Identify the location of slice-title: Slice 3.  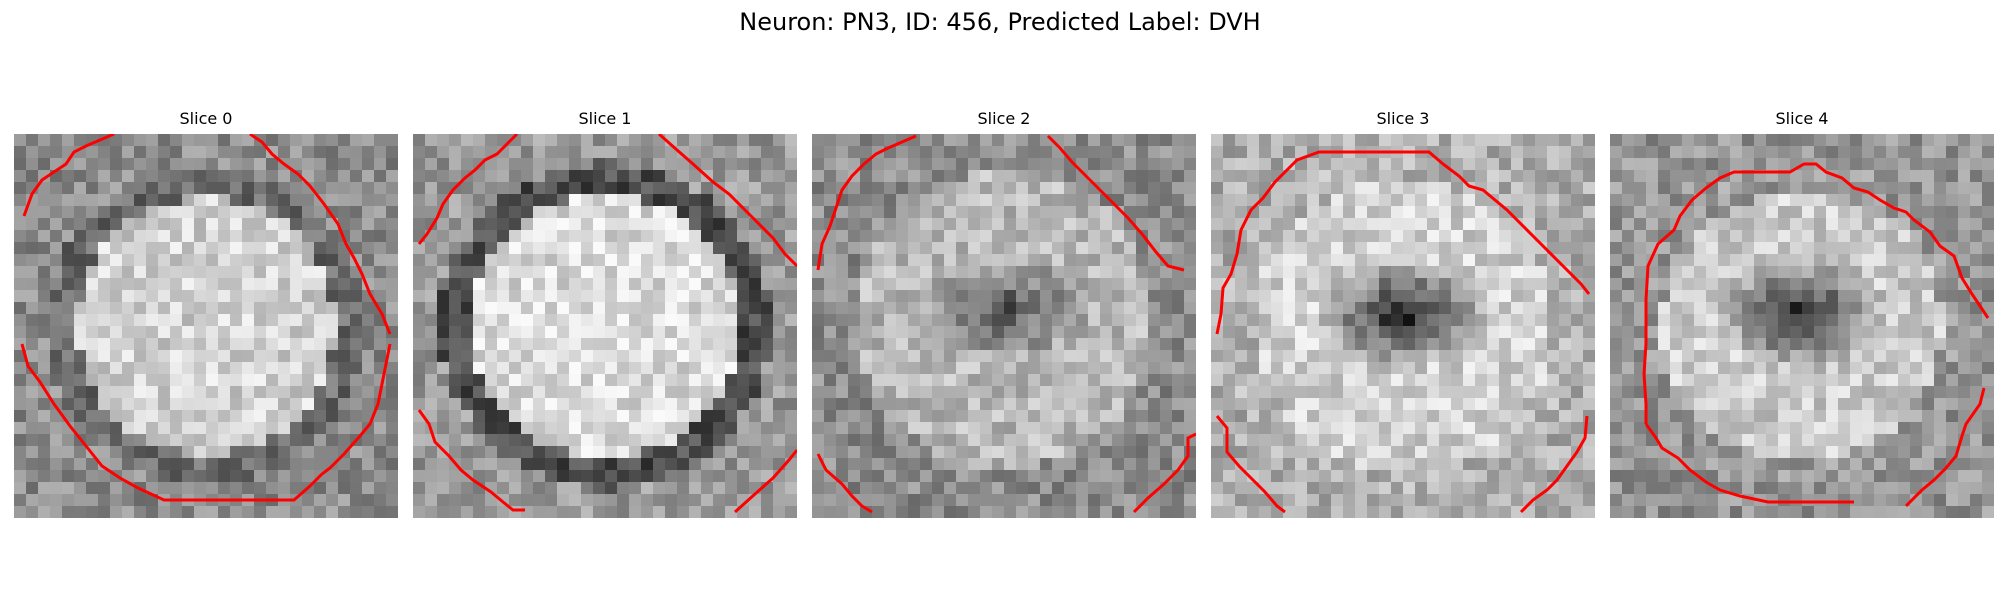
(1403, 119).